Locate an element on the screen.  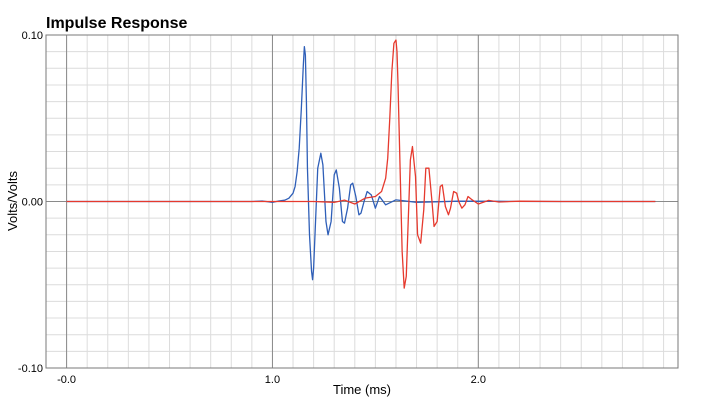
x-tick-labels: -0.0 1.0 2.0 is located at coordinates (271, 380).